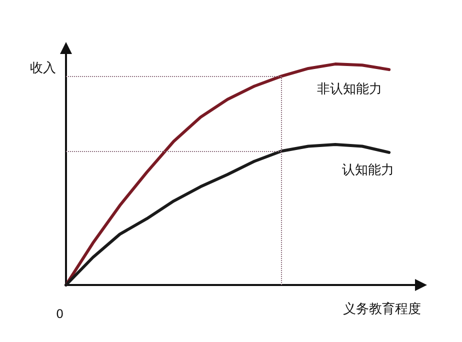  Describe the element at coordinates (368, 170) in the screenshot. I see `series-label: 认知能力` at that location.